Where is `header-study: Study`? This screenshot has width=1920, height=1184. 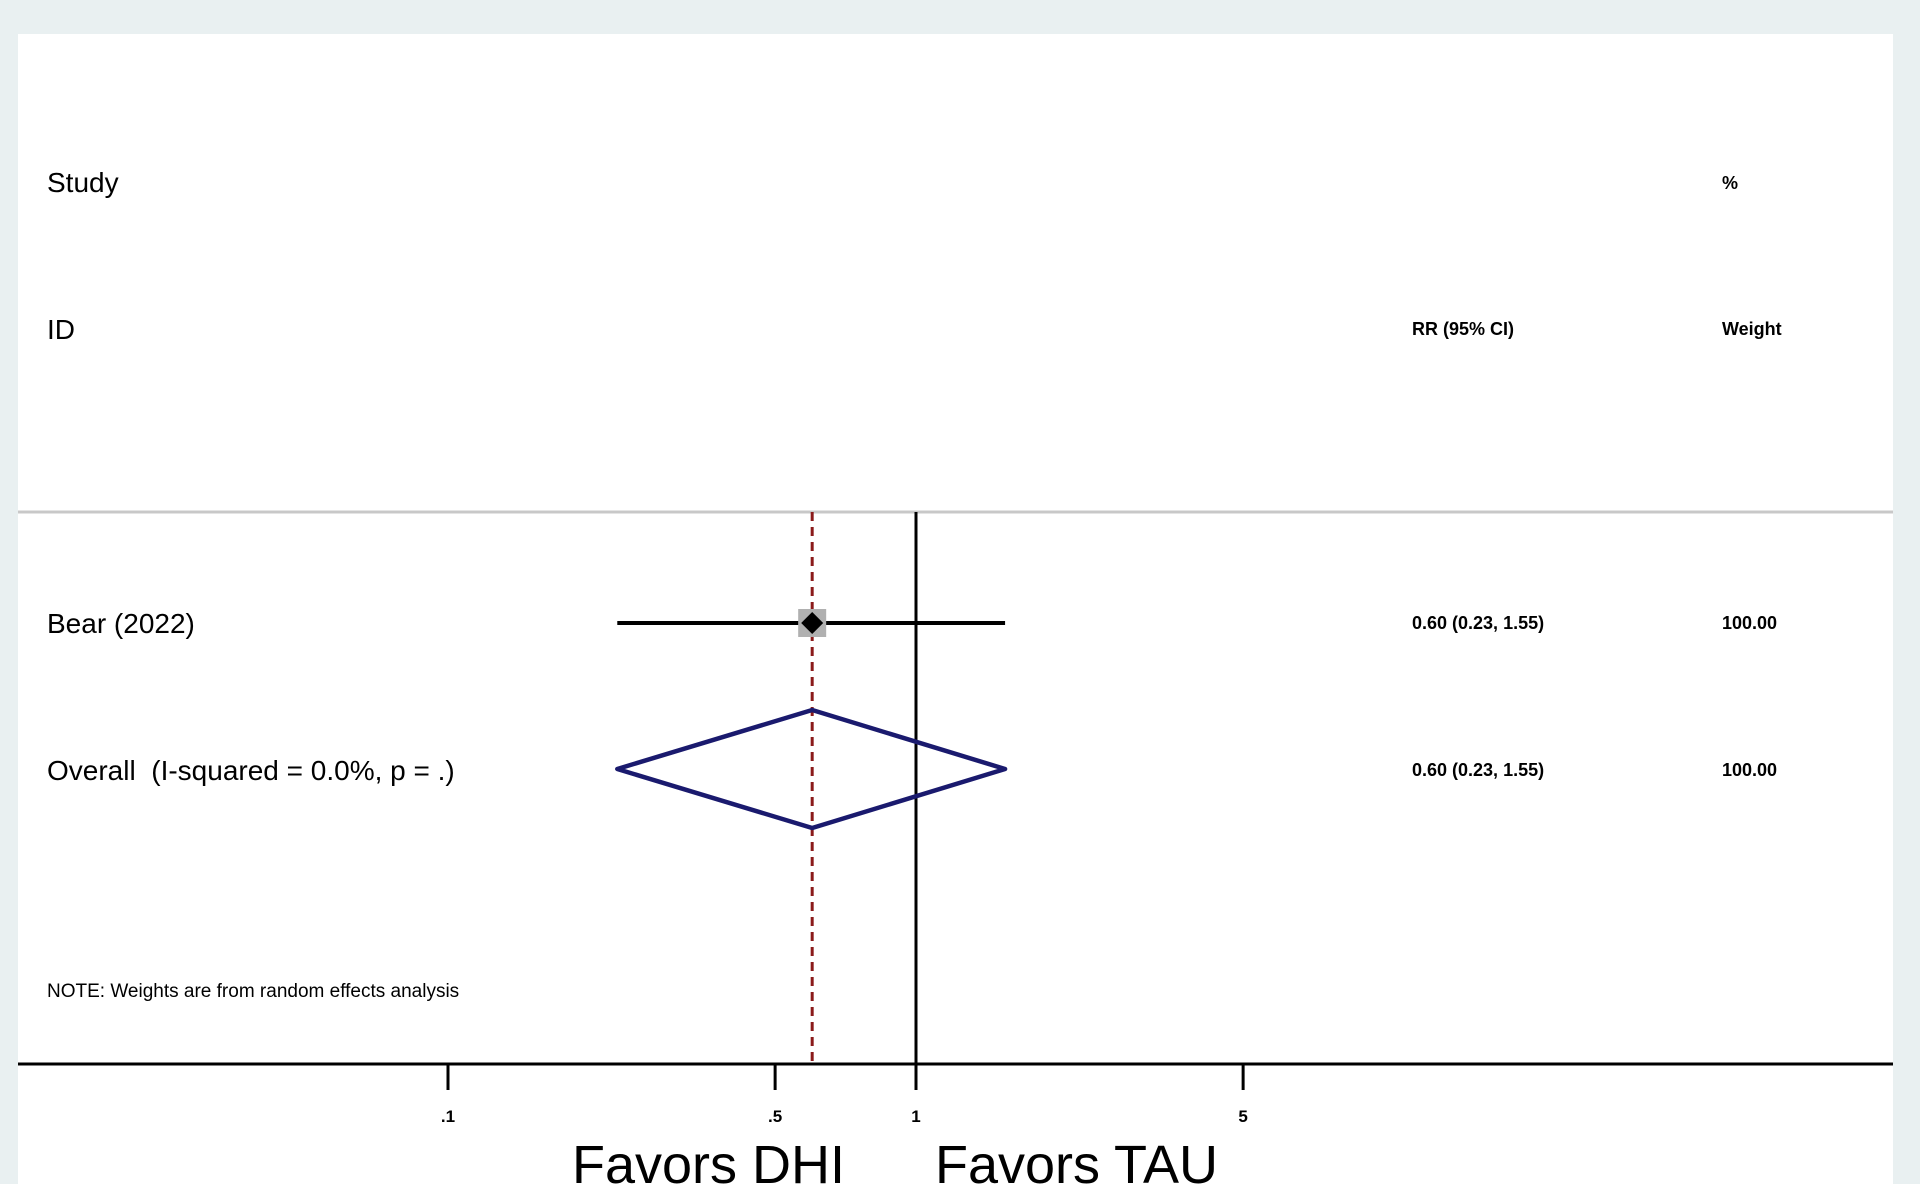 header-study: Study is located at coordinates (83, 182).